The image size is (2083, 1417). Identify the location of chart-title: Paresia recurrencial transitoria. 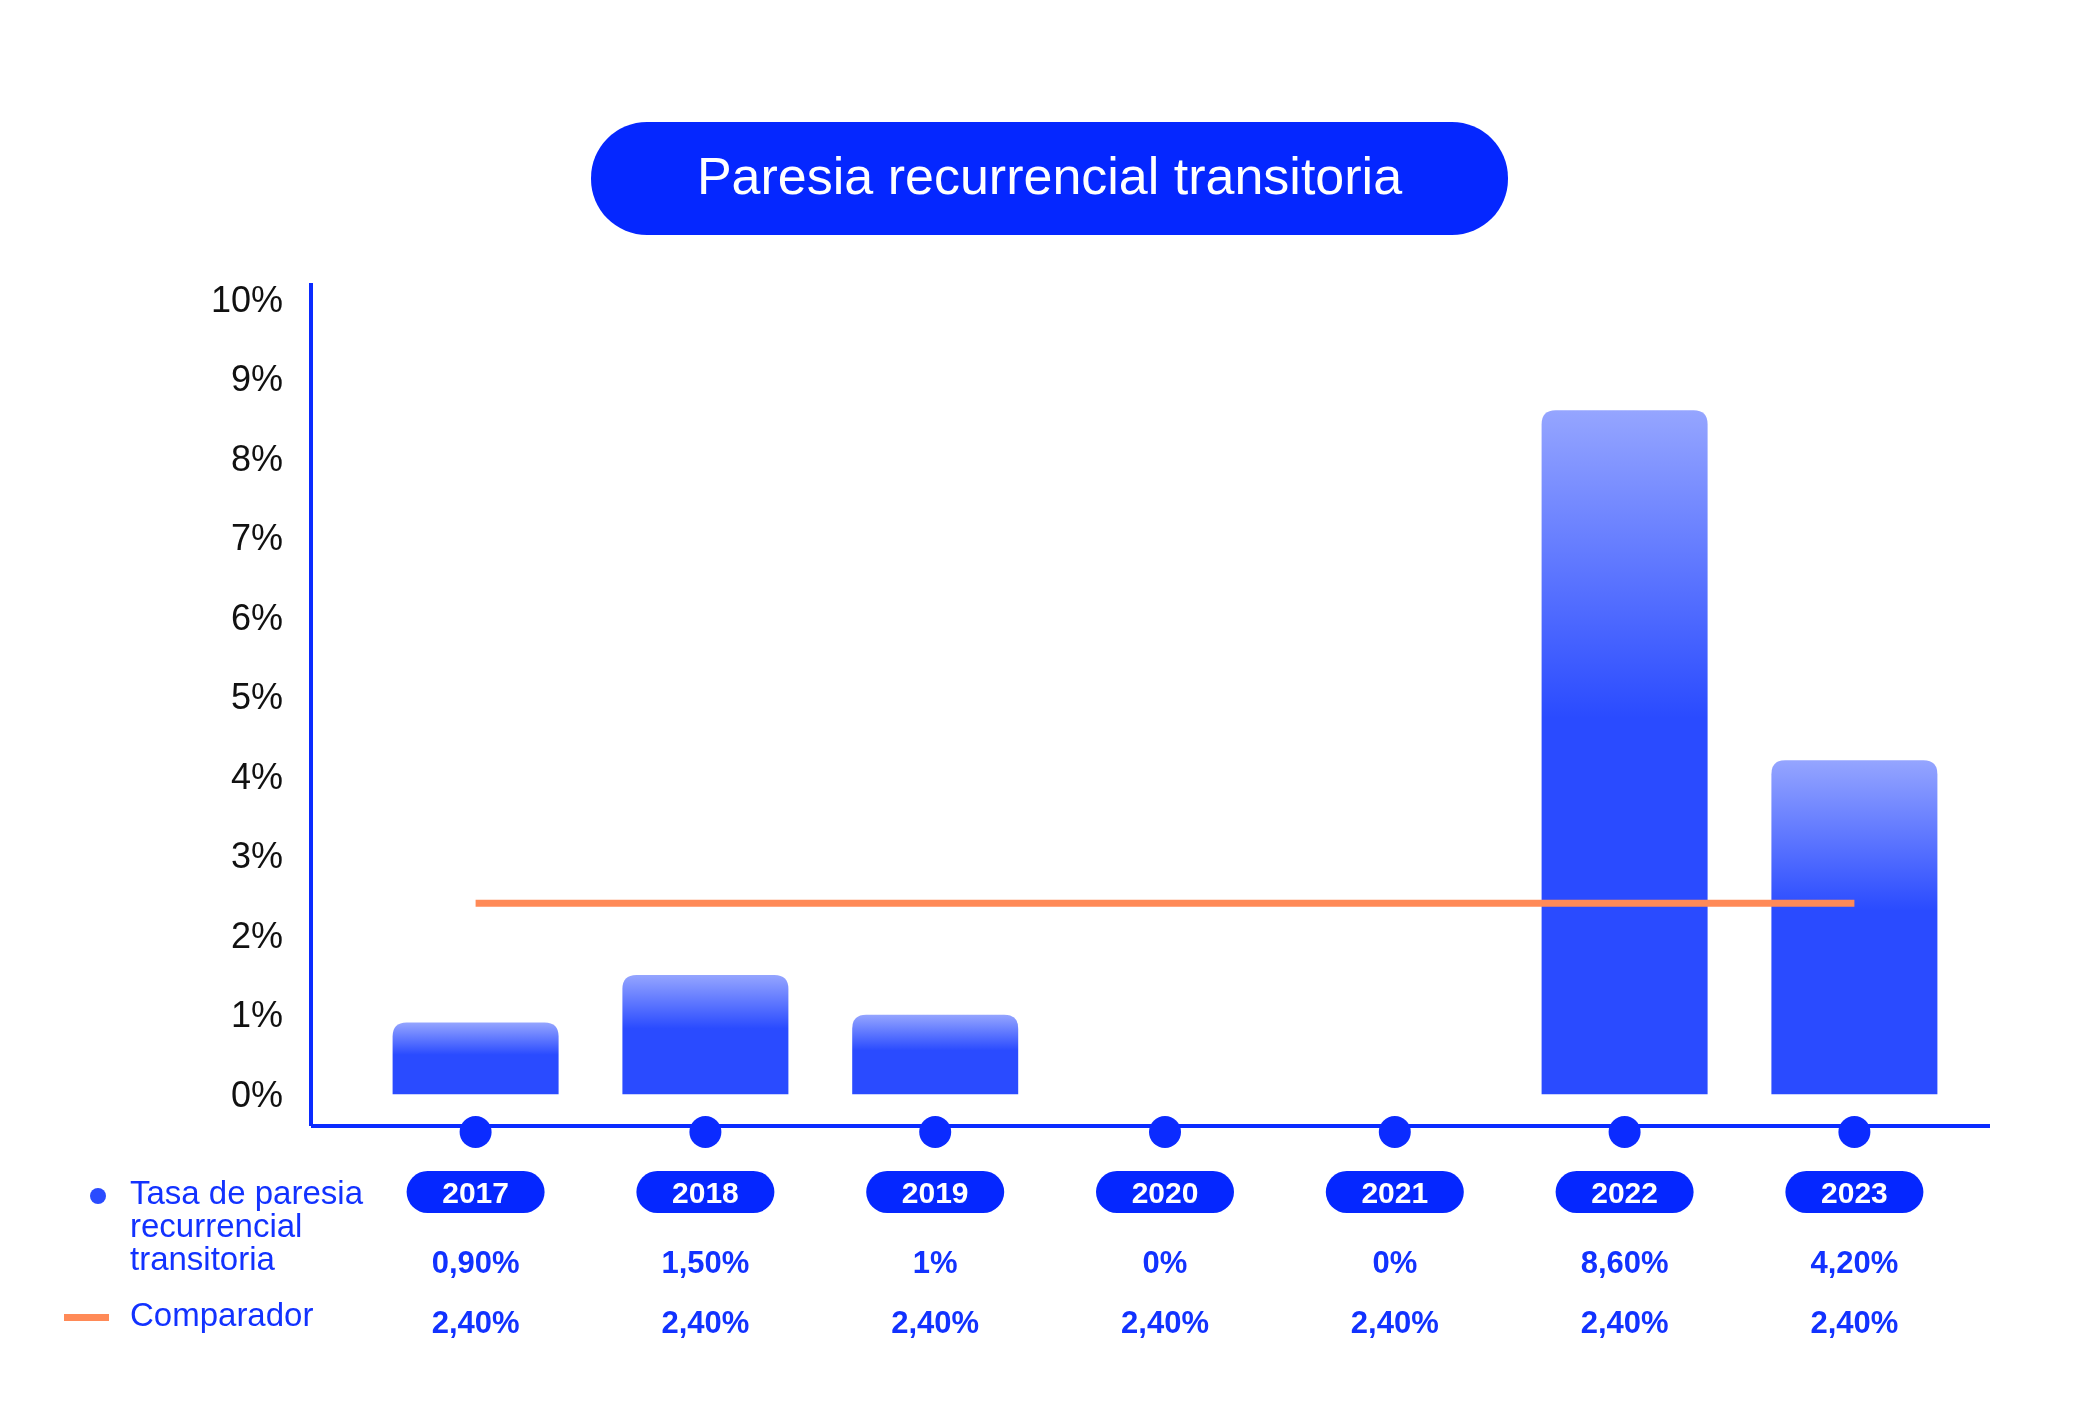
(1049, 176).